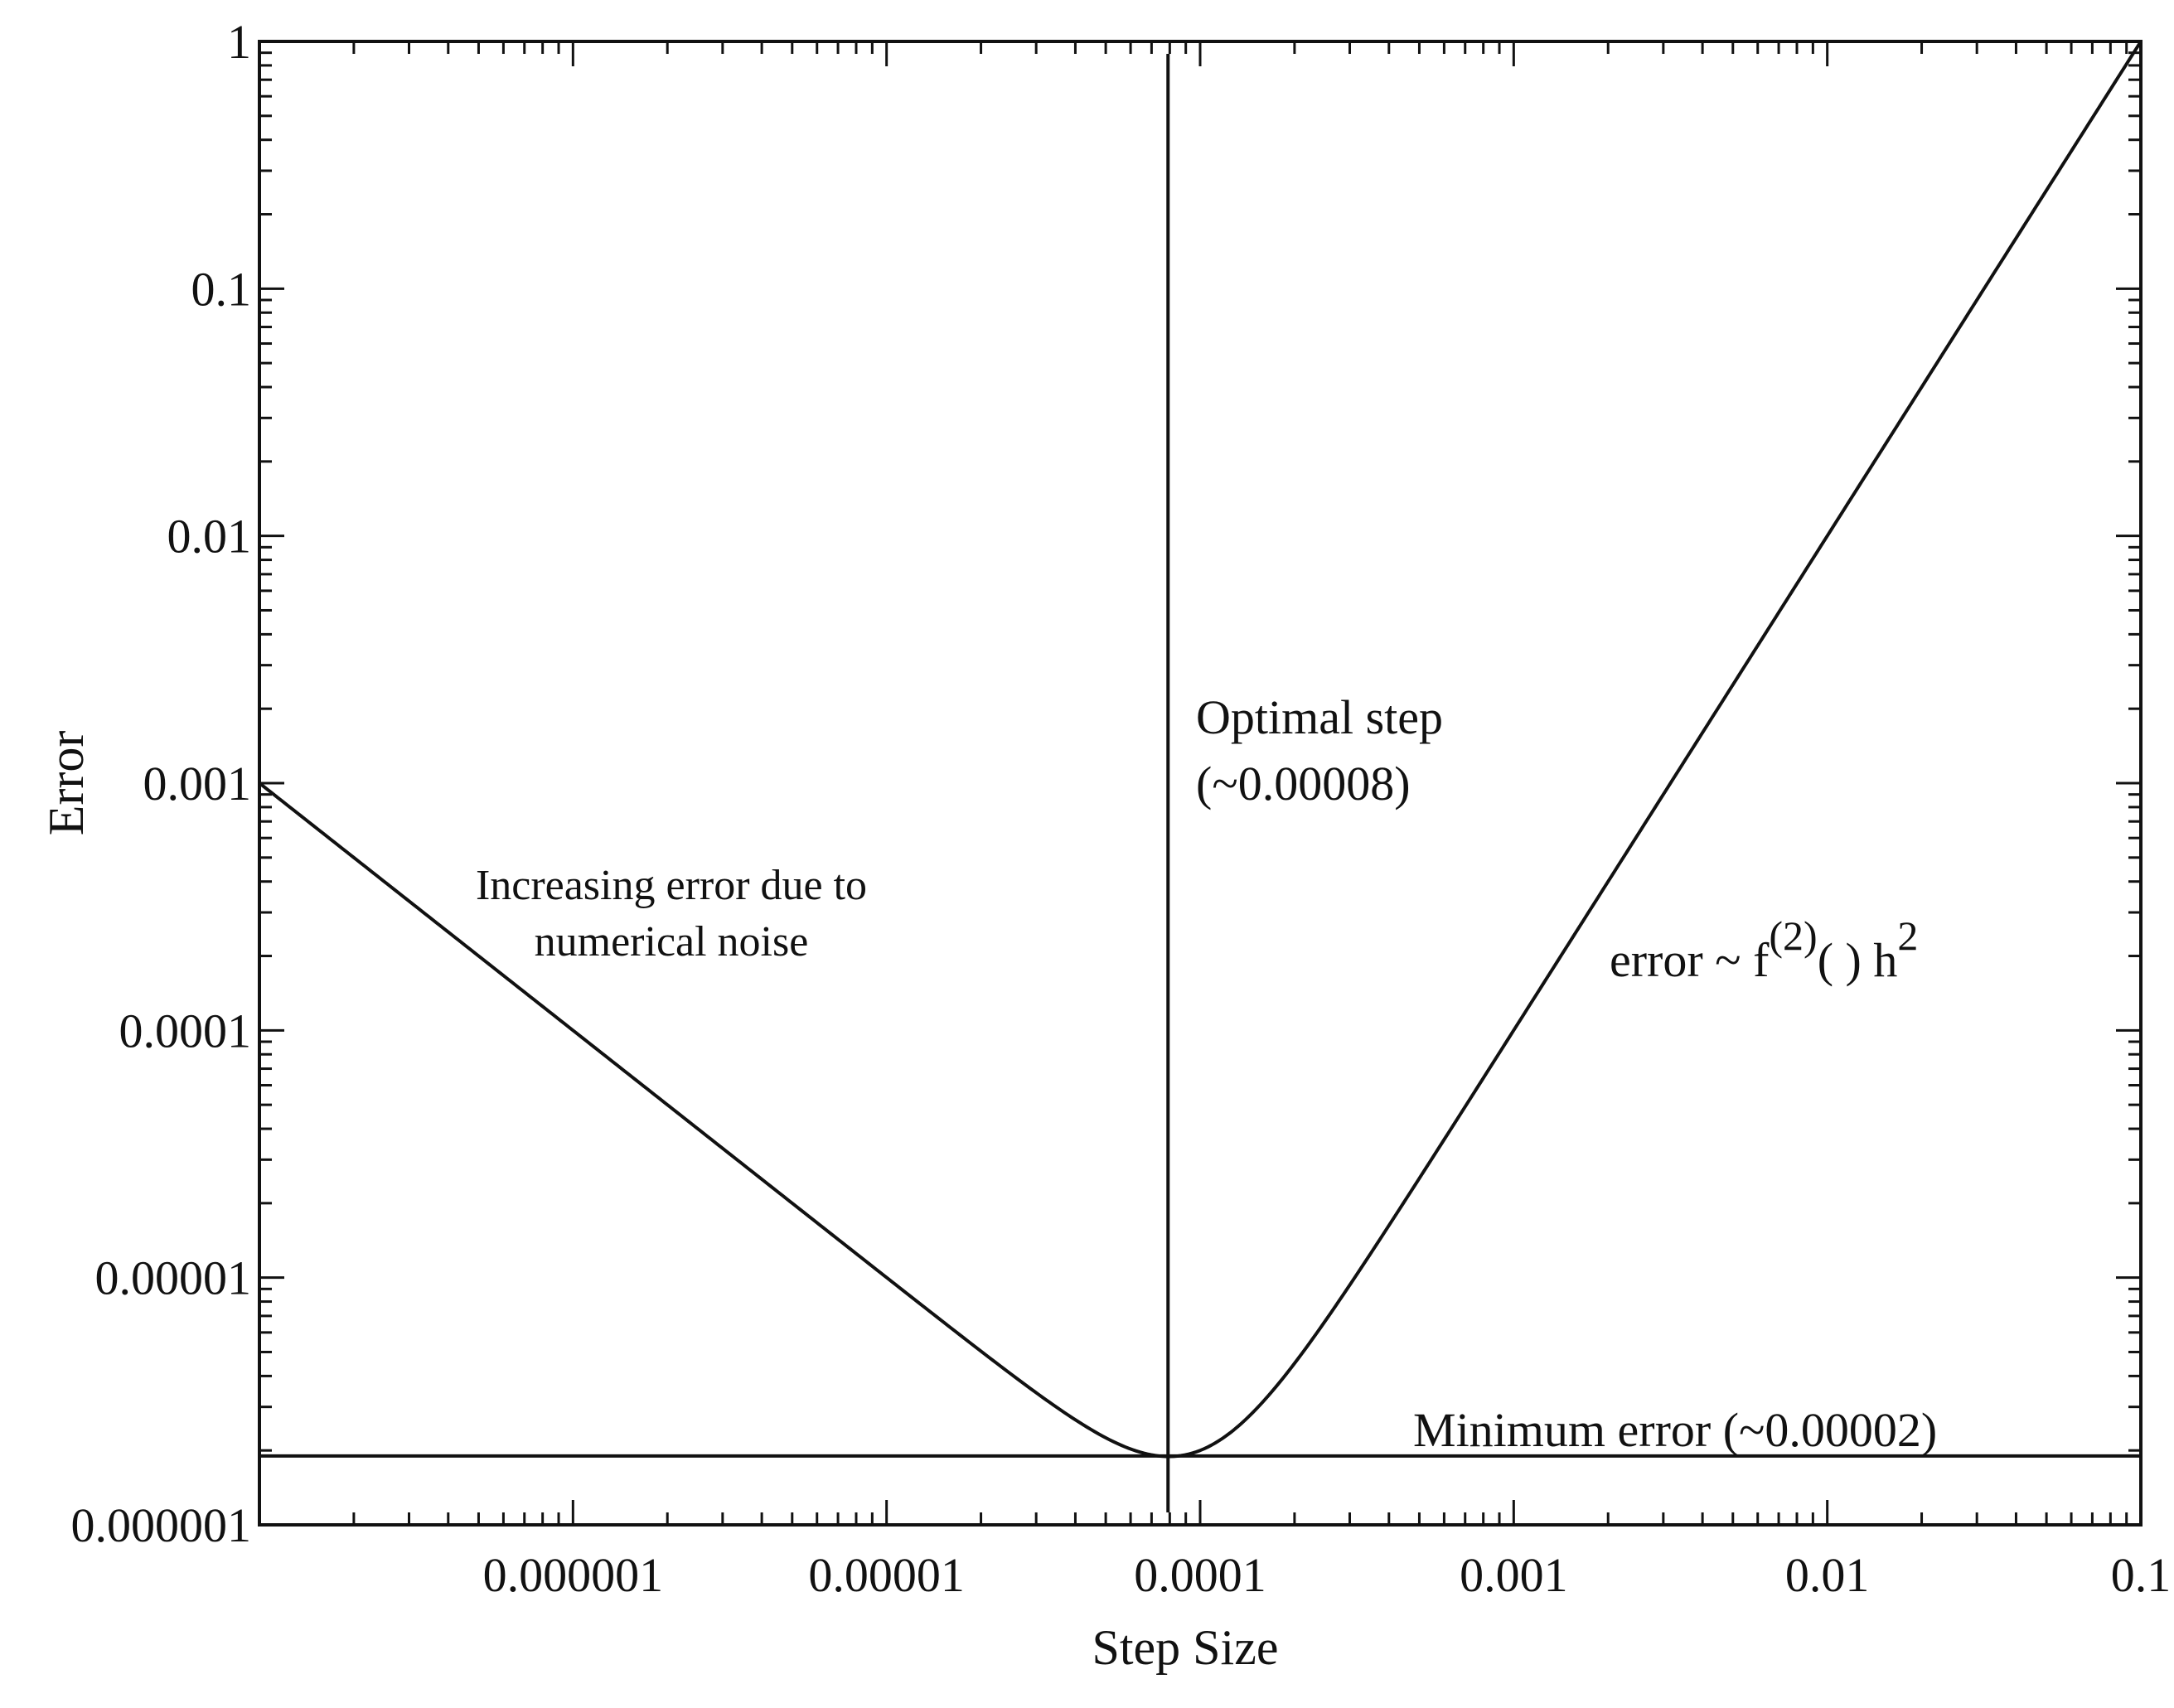  I want to click on truncation-sup-power: 2, so click(1908, 936).